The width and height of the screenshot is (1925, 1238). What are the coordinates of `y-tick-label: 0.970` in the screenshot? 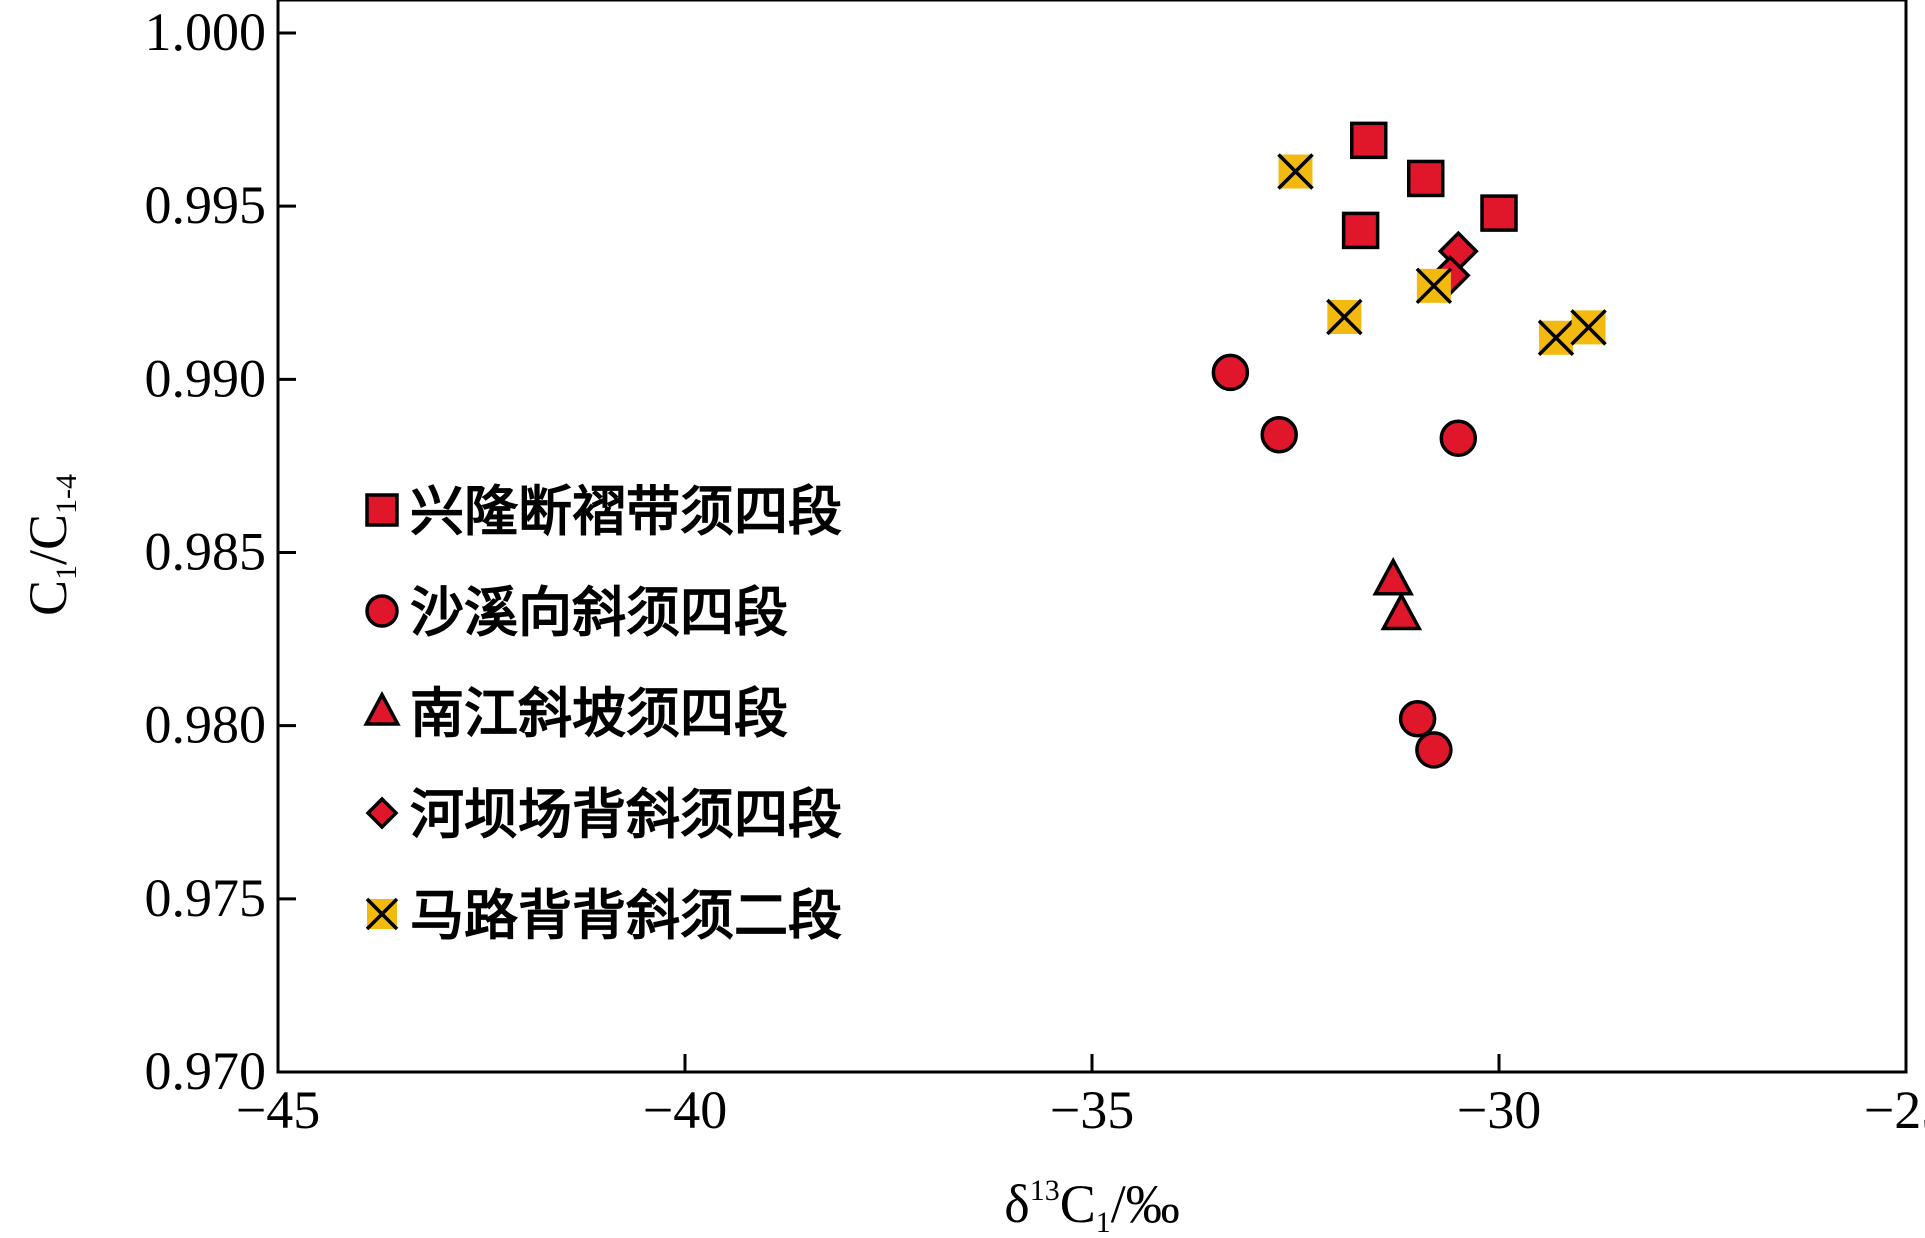 It's located at (206, 1071).